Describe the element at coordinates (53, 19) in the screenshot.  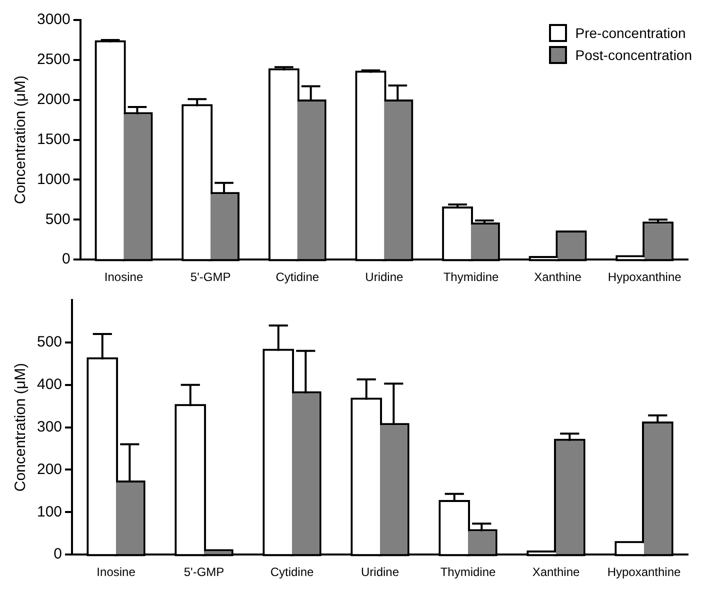
I see `y-tick-label: 3000` at that location.